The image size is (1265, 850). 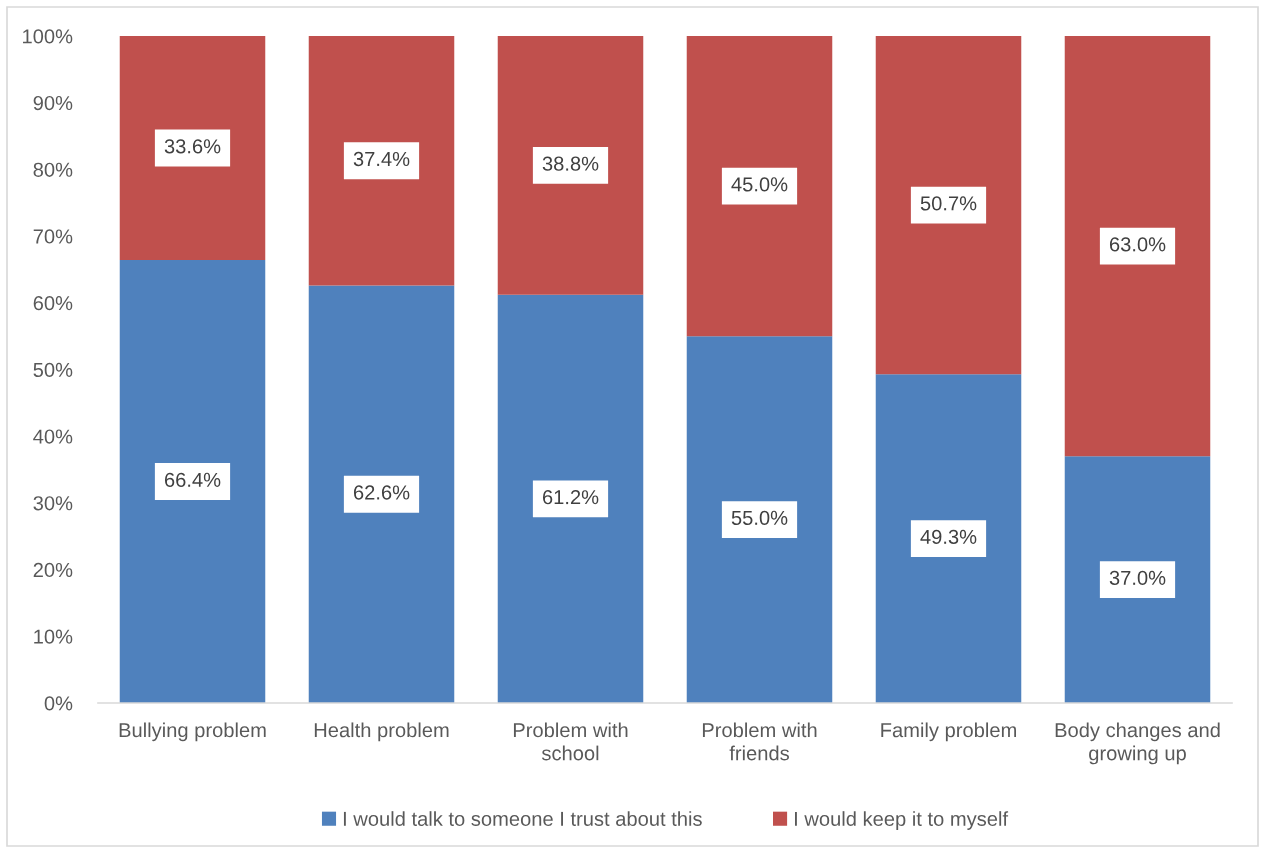 What do you see at coordinates (53, 570) in the screenshot?
I see `y-tick-label: 20%` at bounding box center [53, 570].